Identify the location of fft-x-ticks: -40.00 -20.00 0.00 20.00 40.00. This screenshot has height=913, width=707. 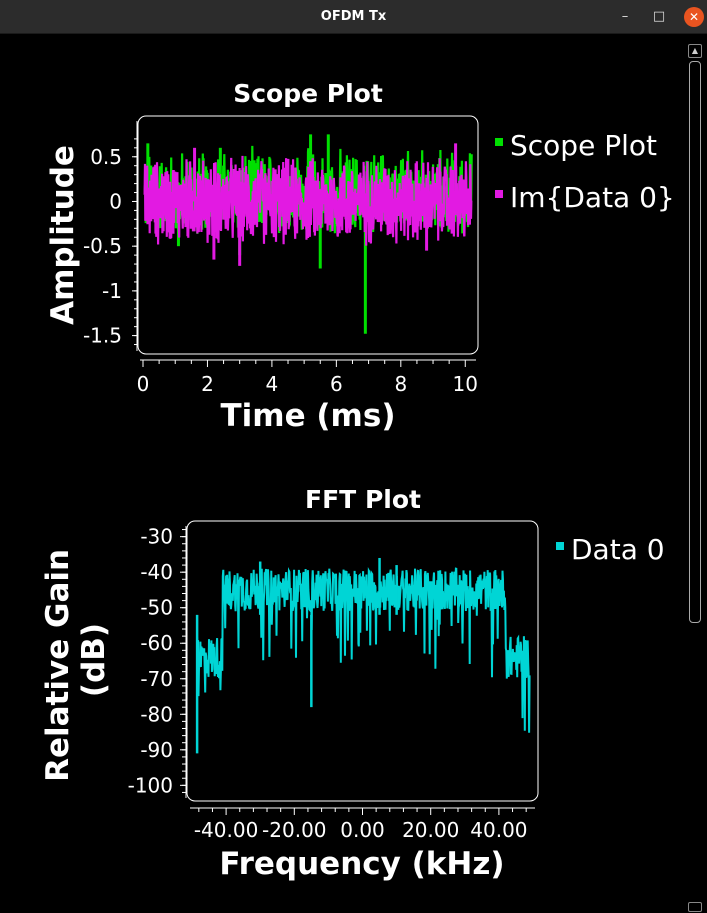
(362, 824).